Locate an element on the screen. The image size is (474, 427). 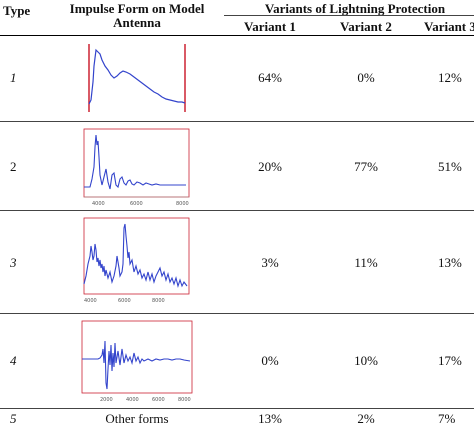
header-variant-2: Variant 2 is located at coordinates (366, 26).